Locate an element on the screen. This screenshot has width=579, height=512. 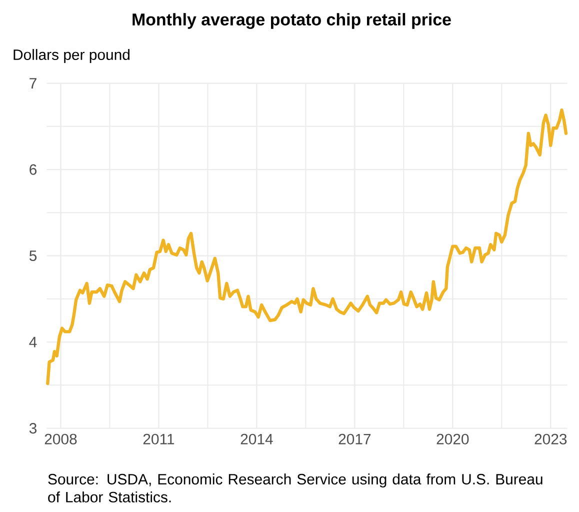
y-tick-label: 4 is located at coordinates (33, 342).